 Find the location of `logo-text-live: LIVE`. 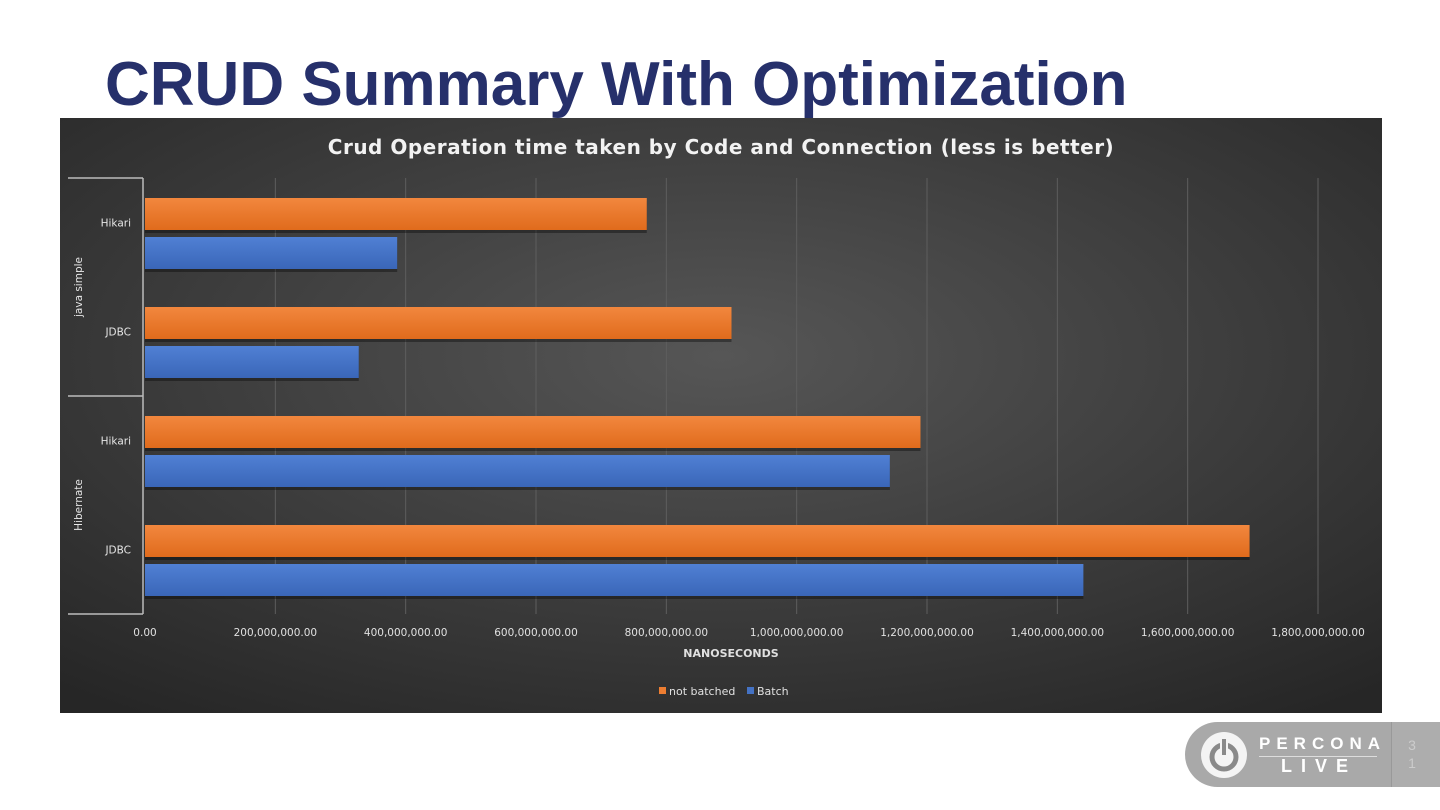

logo-text-live: LIVE is located at coordinates (1319, 766).